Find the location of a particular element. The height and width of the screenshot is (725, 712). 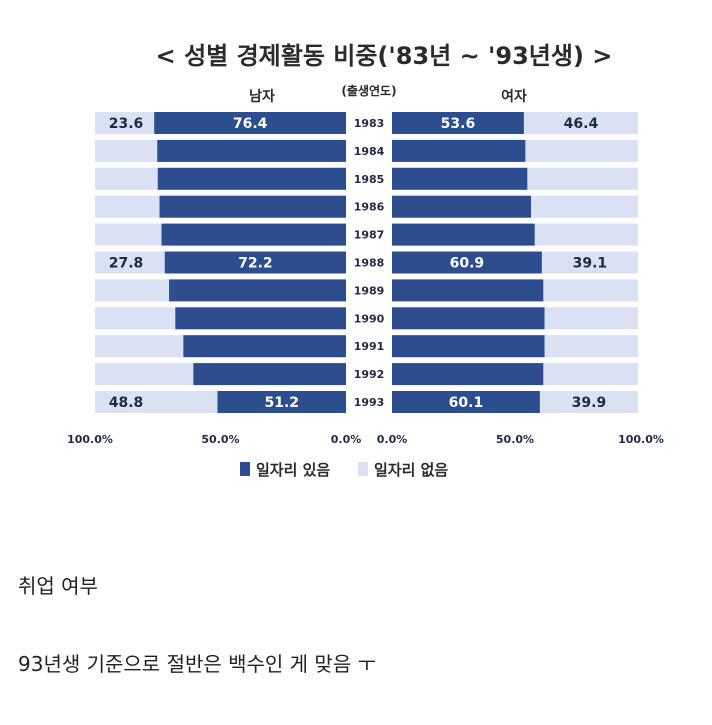

data-label-male-employed: 72.2 is located at coordinates (255, 264).